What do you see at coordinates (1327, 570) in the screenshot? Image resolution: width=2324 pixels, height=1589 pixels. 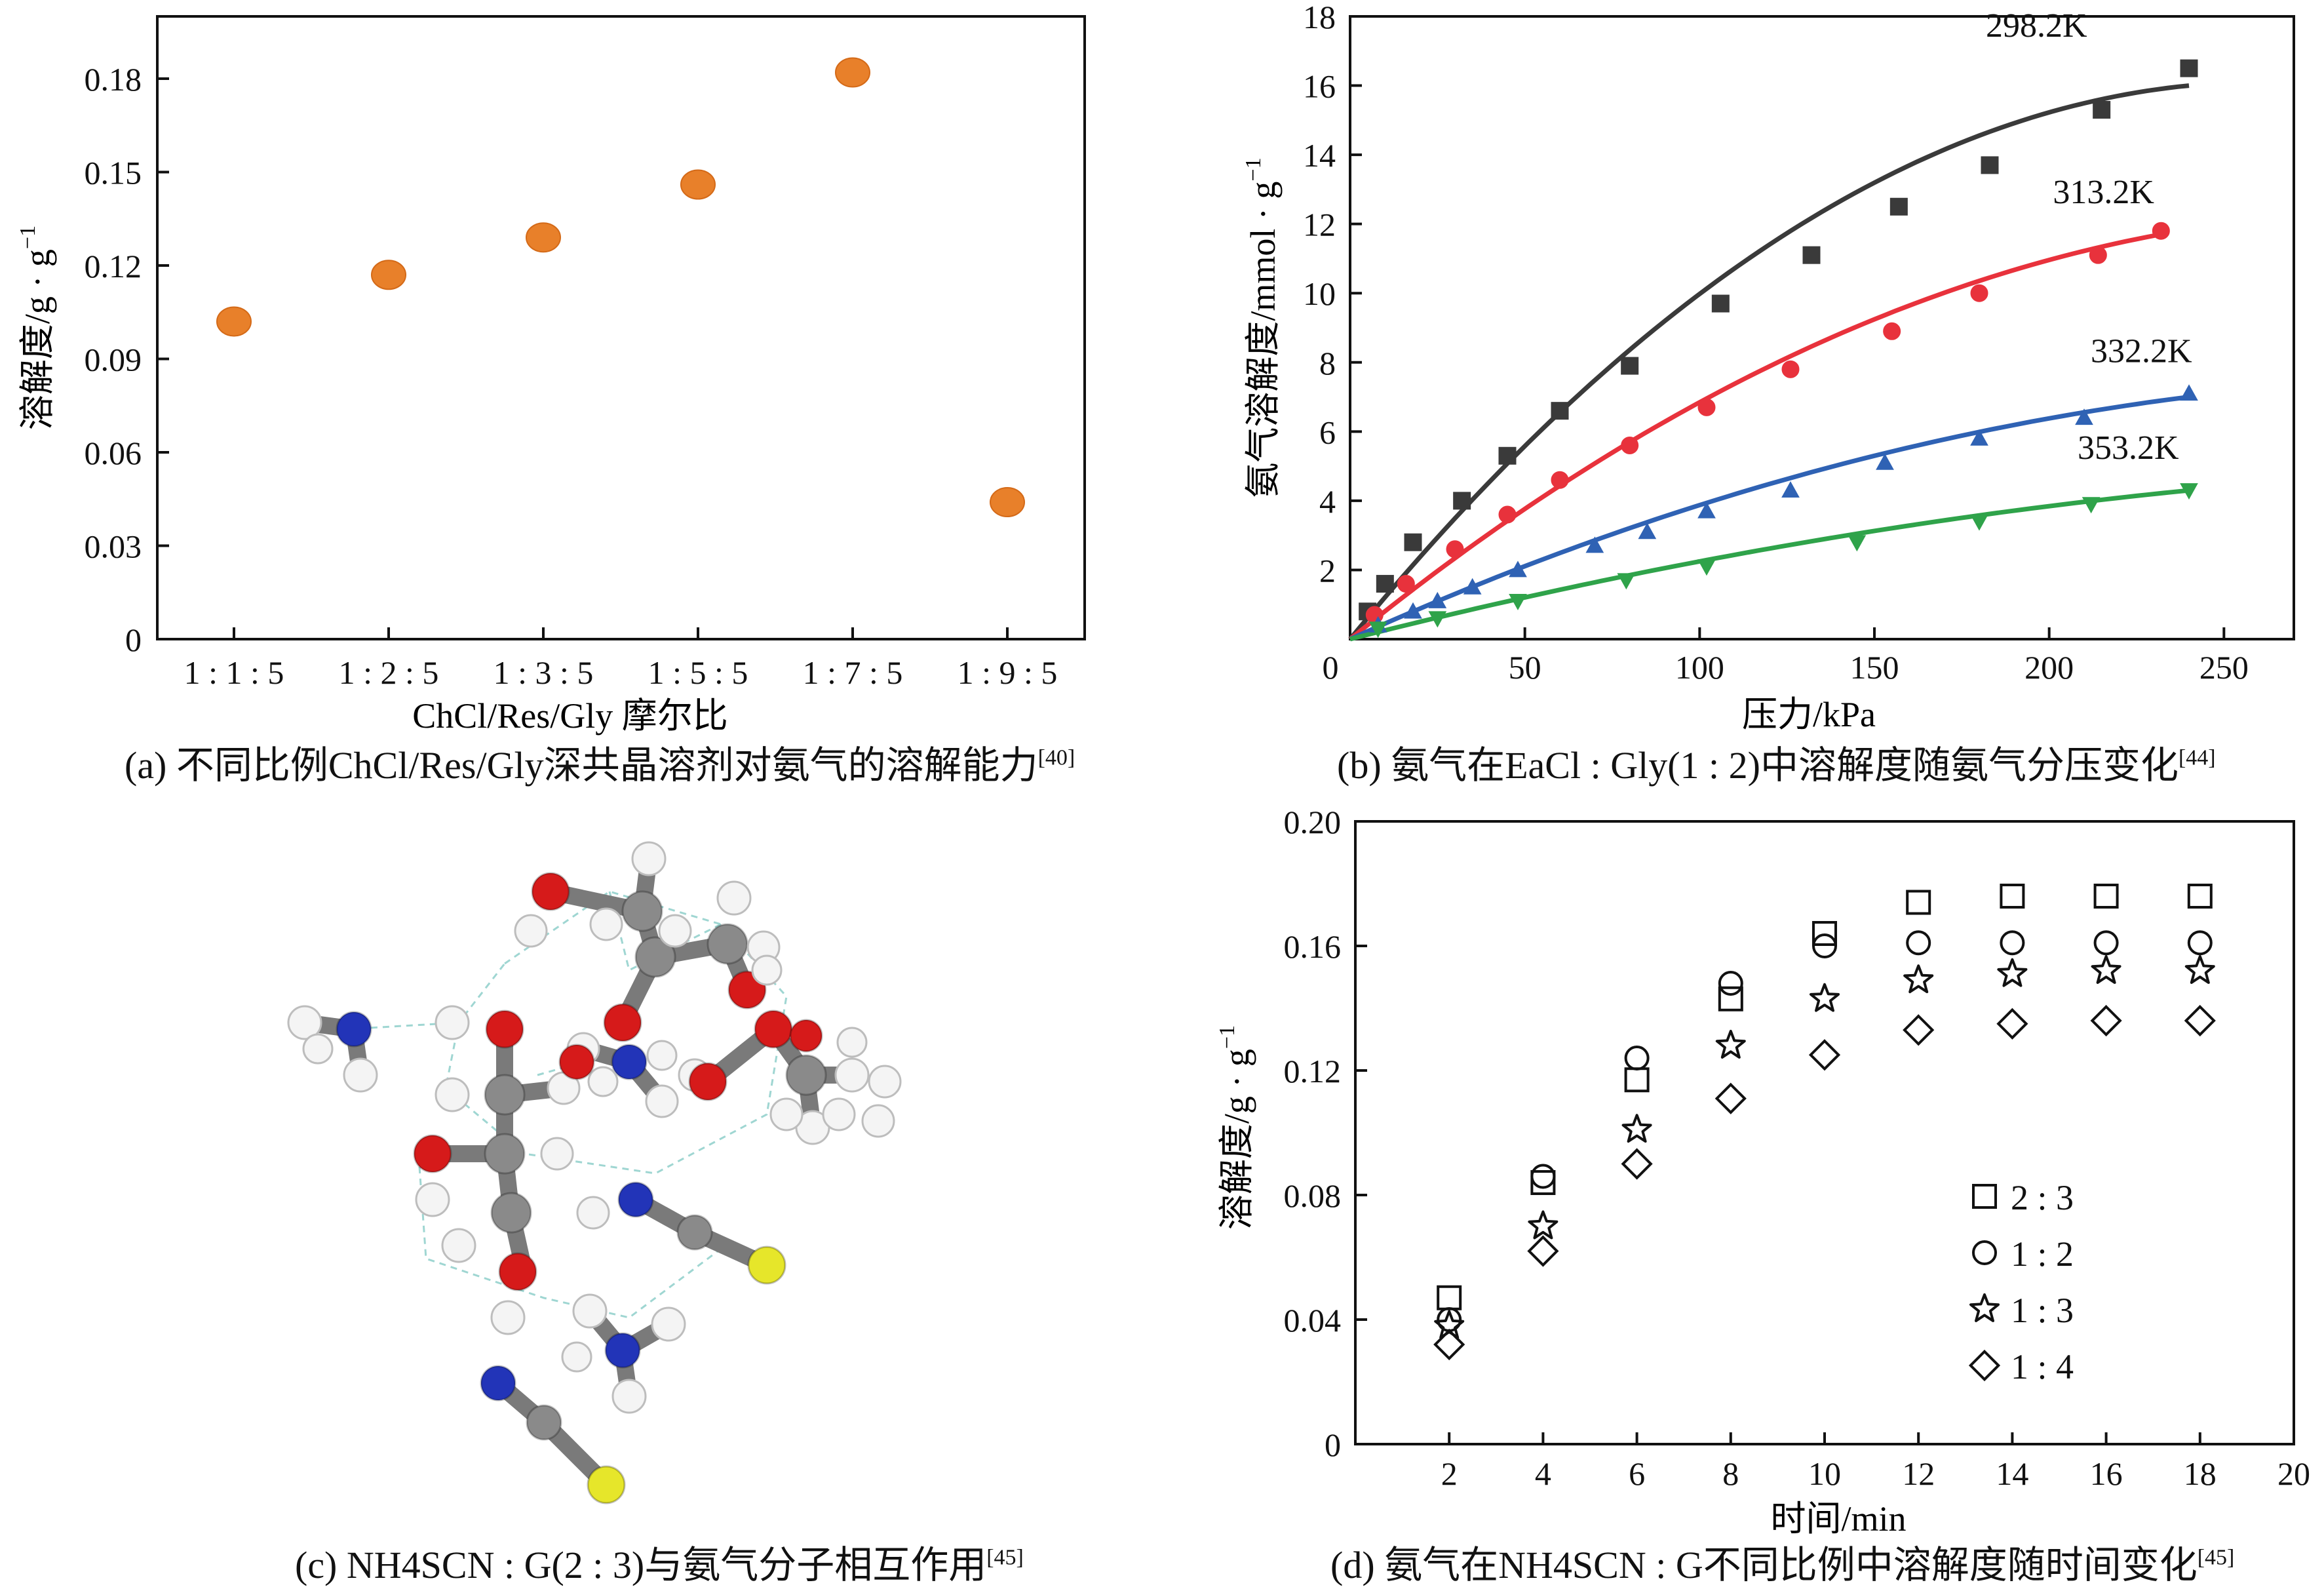 I see `y-tick-label-b: 2` at bounding box center [1327, 570].